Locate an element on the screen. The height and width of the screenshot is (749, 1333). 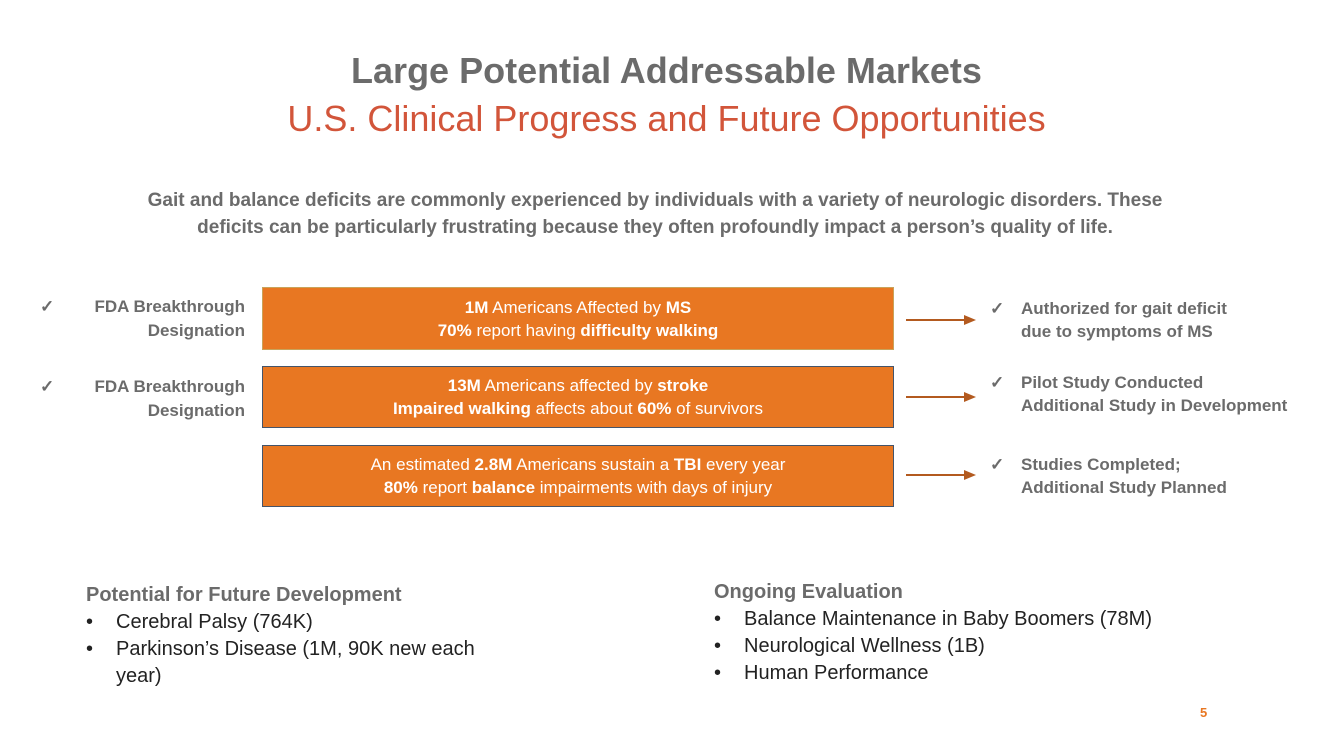
list-item: Cerebral Palsy (764K) is located at coordinates (321, 622).